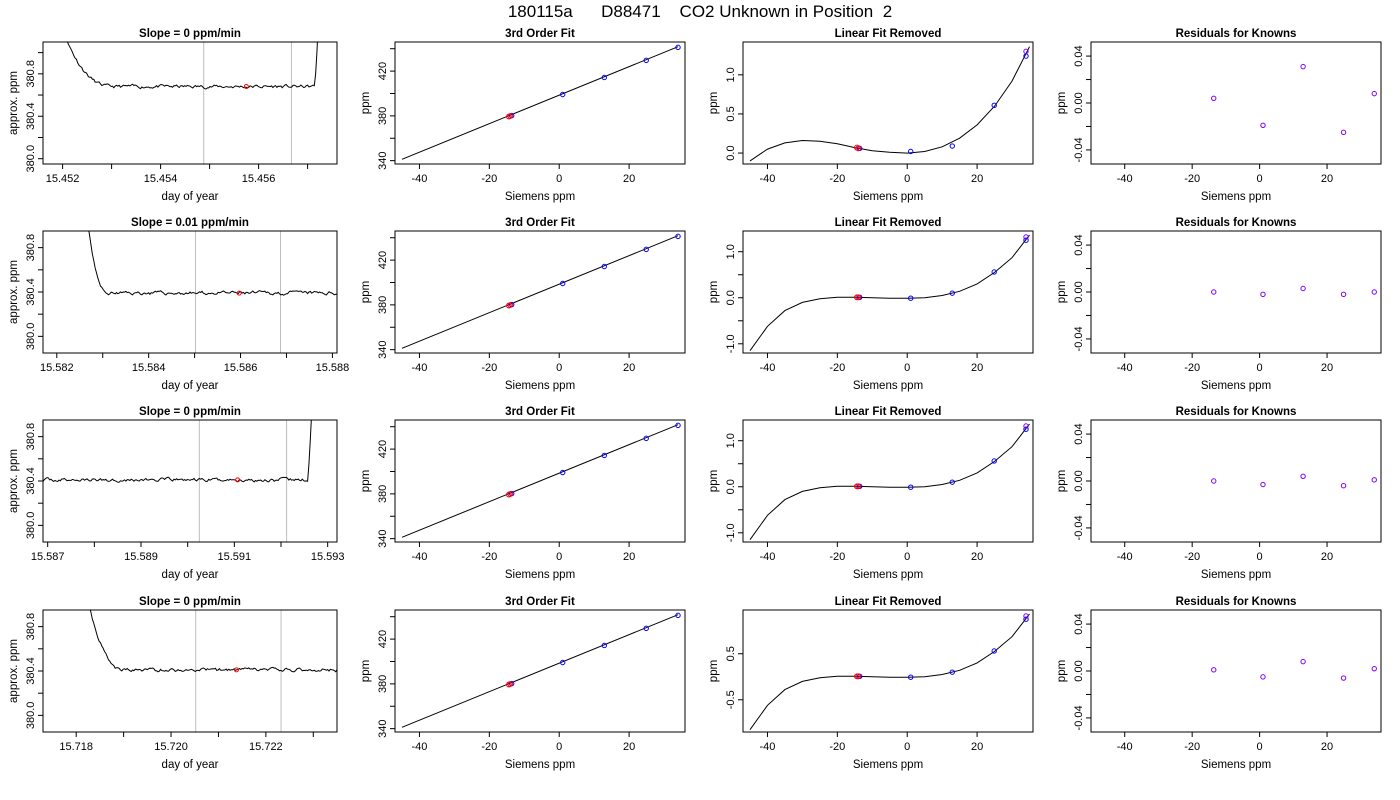 The height and width of the screenshot is (800, 1400). Describe the element at coordinates (171, 747) in the screenshot. I see `x-tick-label: 15.720` at that location.